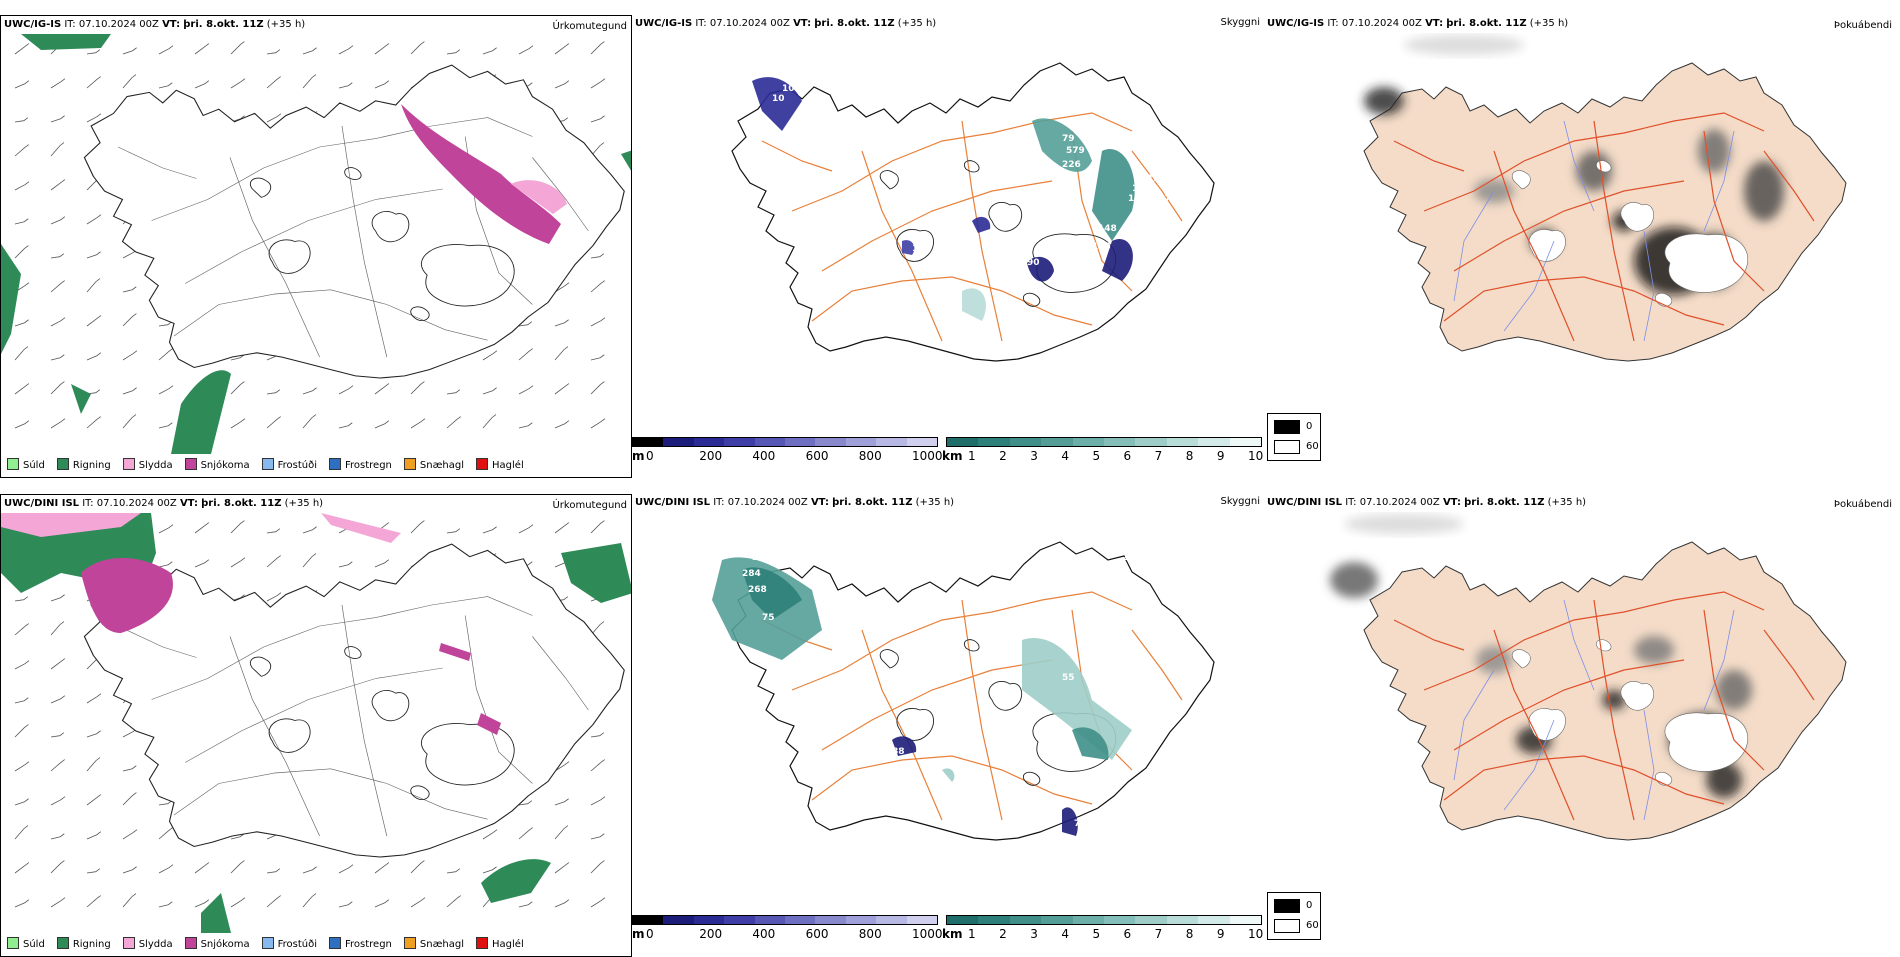 This screenshot has width=1900, height=957. What do you see at coordinates (1149, 179) in the screenshot?
I see `cloud-value-label: 127` at bounding box center [1149, 179].